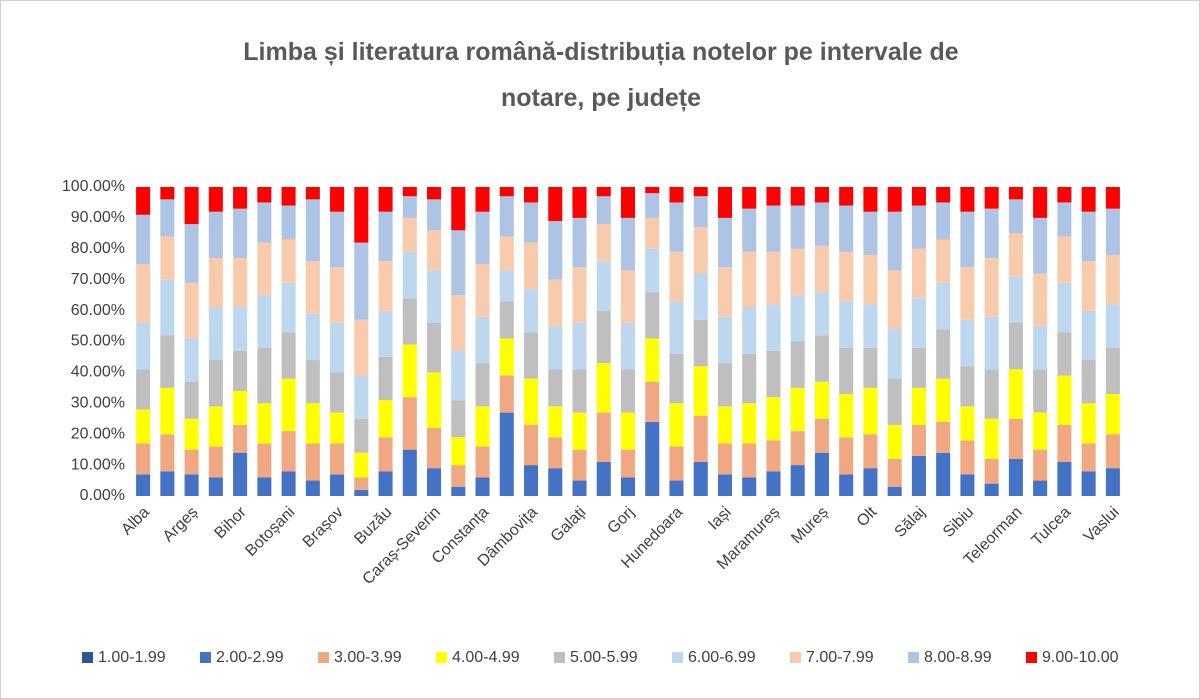  What do you see at coordinates (98, 372) in the screenshot?
I see `y-tick-label: 40.00%` at bounding box center [98, 372].